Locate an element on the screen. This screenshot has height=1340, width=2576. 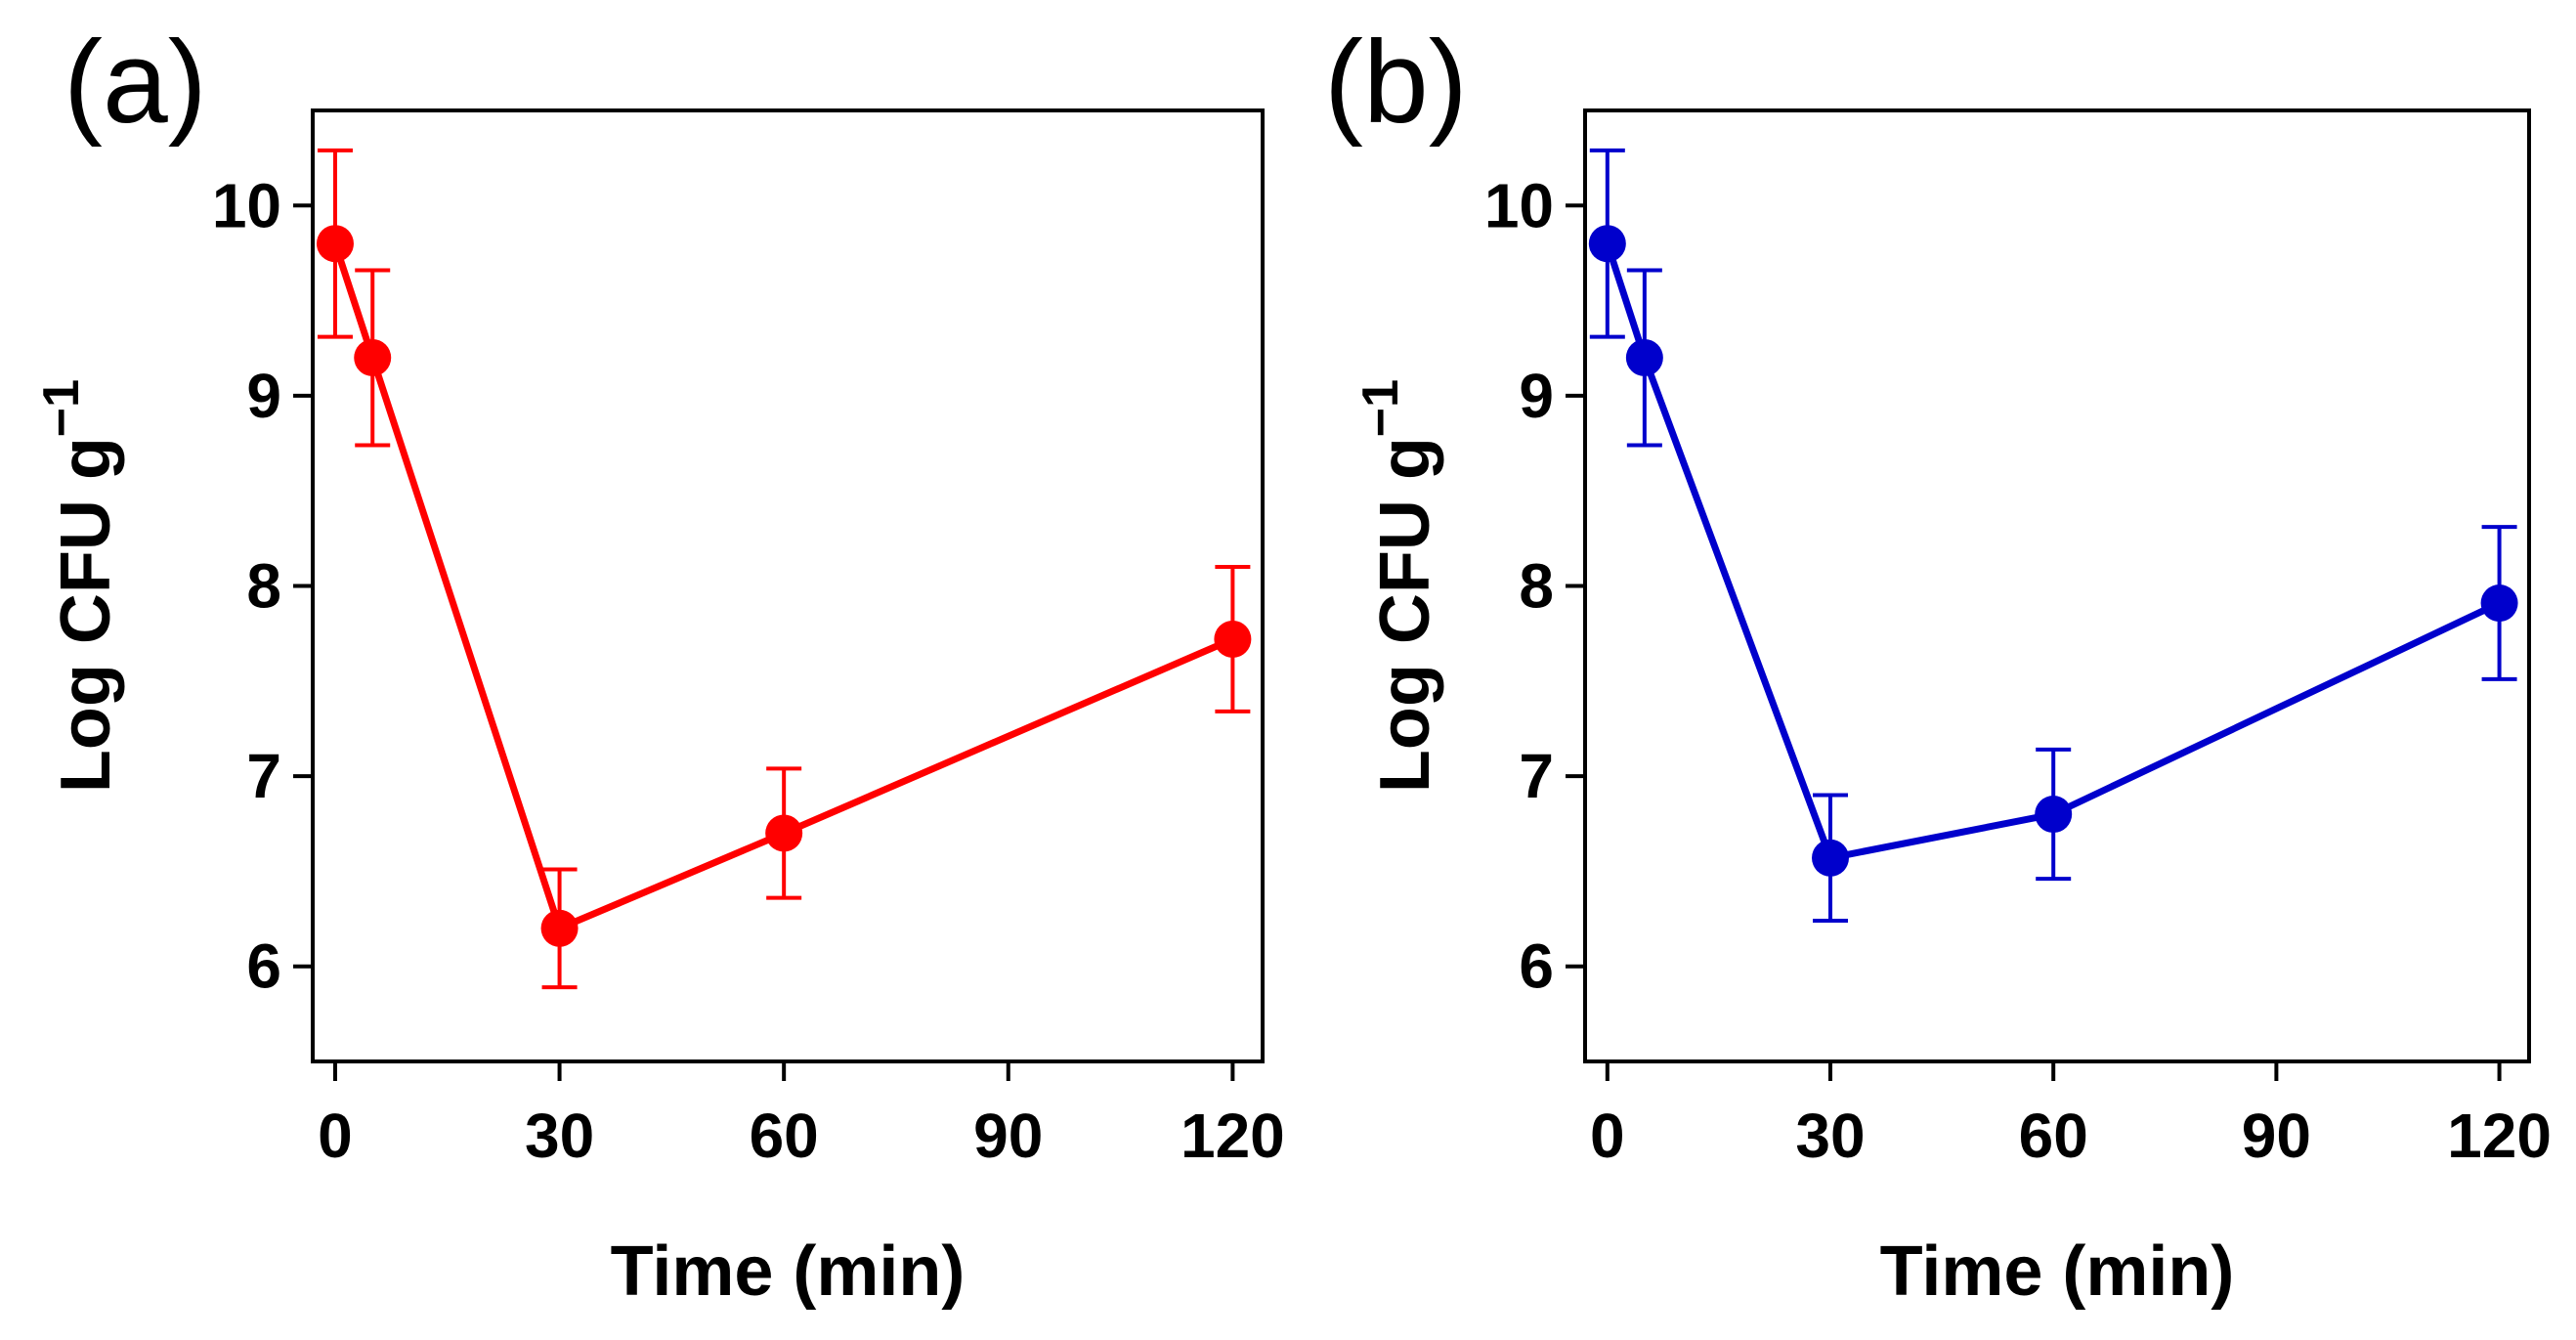
panel-label: (b) is located at coordinates (1396, 82).